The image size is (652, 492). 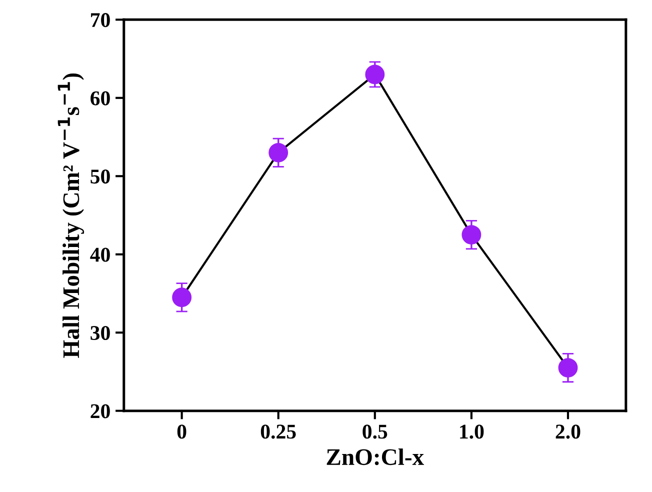 What do you see at coordinates (472, 431) in the screenshot?
I see `x-tick-label: 1.0` at bounding box center [472, 431].